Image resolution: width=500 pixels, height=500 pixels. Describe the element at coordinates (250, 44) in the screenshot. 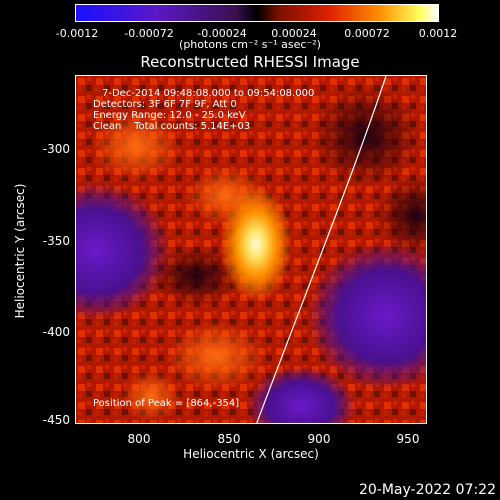

I see `colorbar-units: (photons cm⁻² s⁻¹ asec⁻²)` at that location.